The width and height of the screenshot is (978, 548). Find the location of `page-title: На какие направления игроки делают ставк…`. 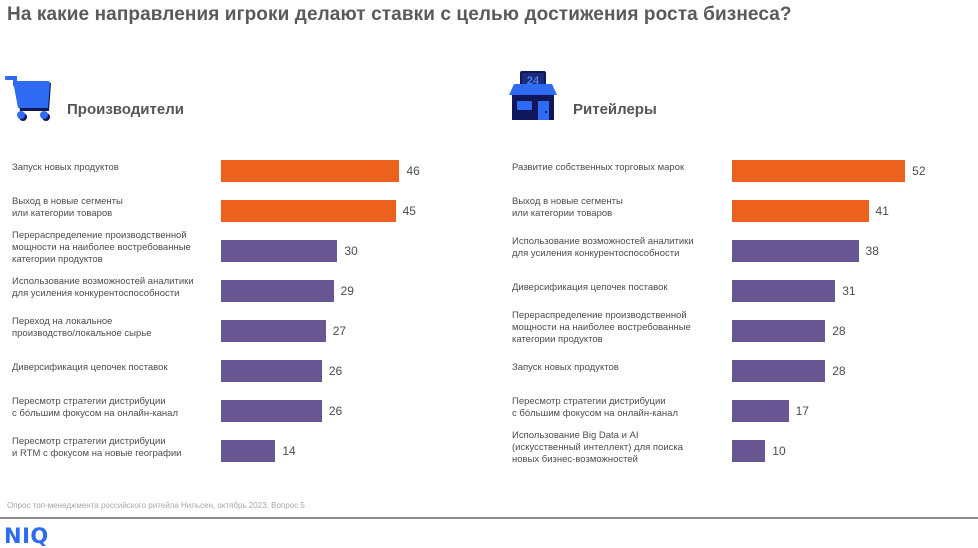

page-title: На какие направления игроки делают ставк… is located at coordinates (399, 14).